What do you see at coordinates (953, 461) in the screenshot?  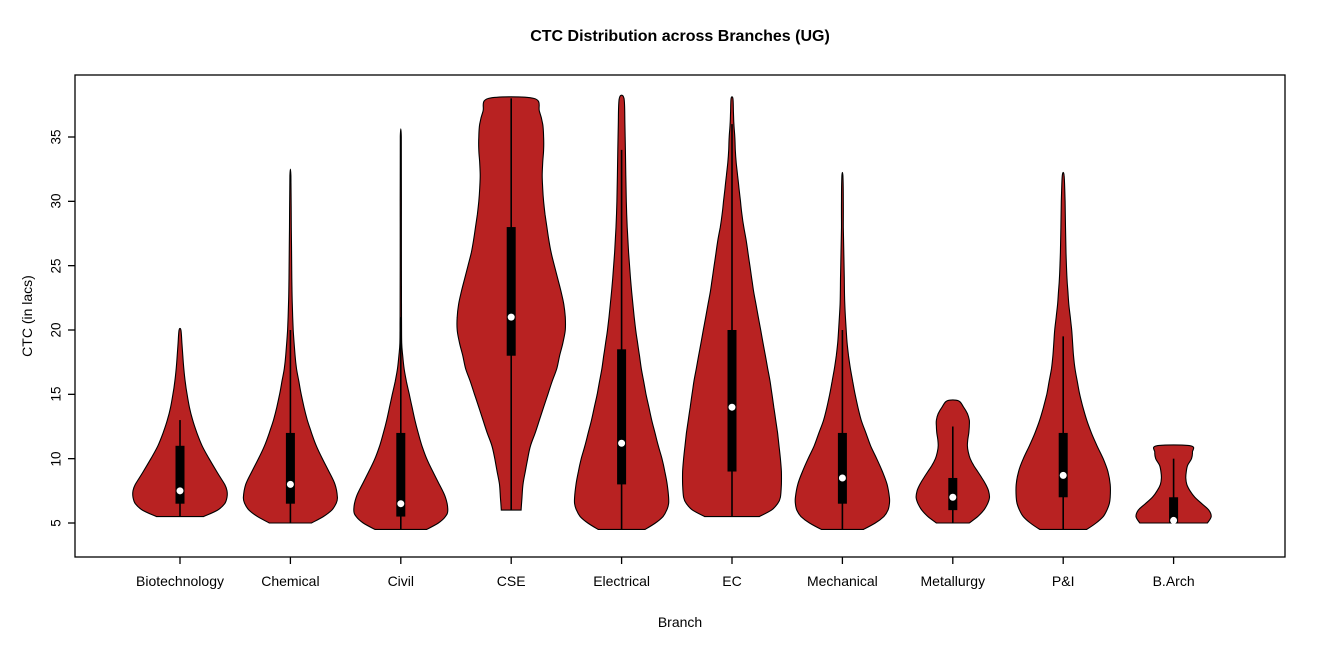 I see `violin-Metallurgy` at bounding box center [953, 461].